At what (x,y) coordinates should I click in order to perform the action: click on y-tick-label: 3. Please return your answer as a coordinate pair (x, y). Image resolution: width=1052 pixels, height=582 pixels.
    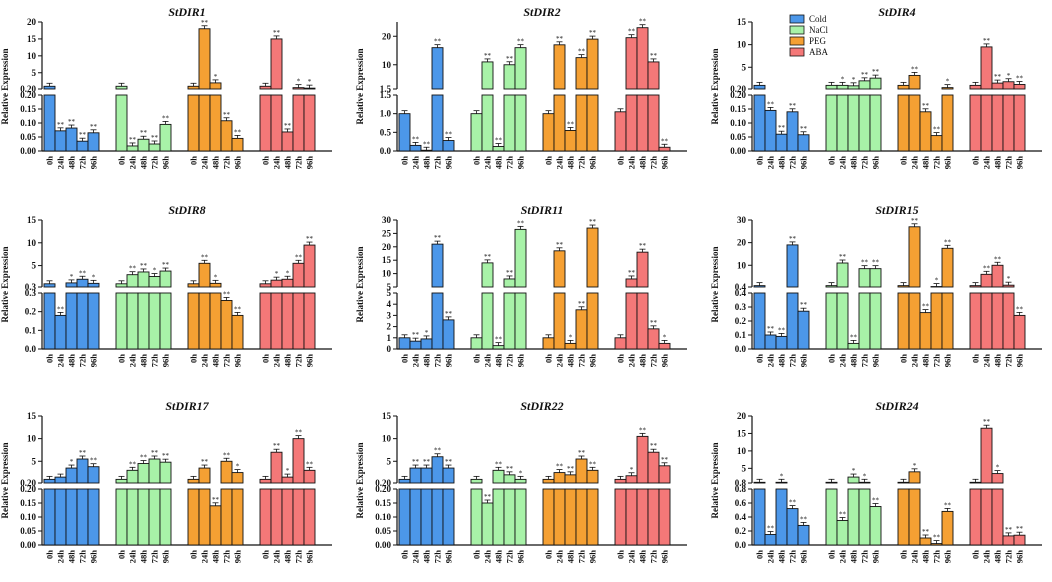
    Looking at the image, I should click on (389, 315).